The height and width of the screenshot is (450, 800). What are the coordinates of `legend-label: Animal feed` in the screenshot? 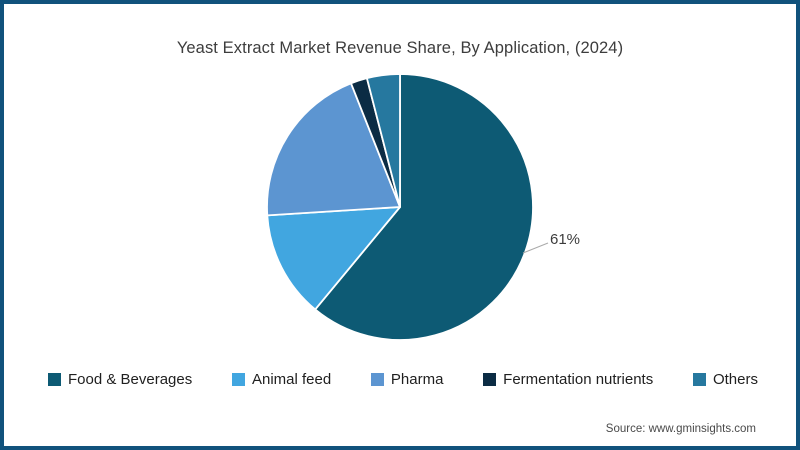 It's located at (291, 379).